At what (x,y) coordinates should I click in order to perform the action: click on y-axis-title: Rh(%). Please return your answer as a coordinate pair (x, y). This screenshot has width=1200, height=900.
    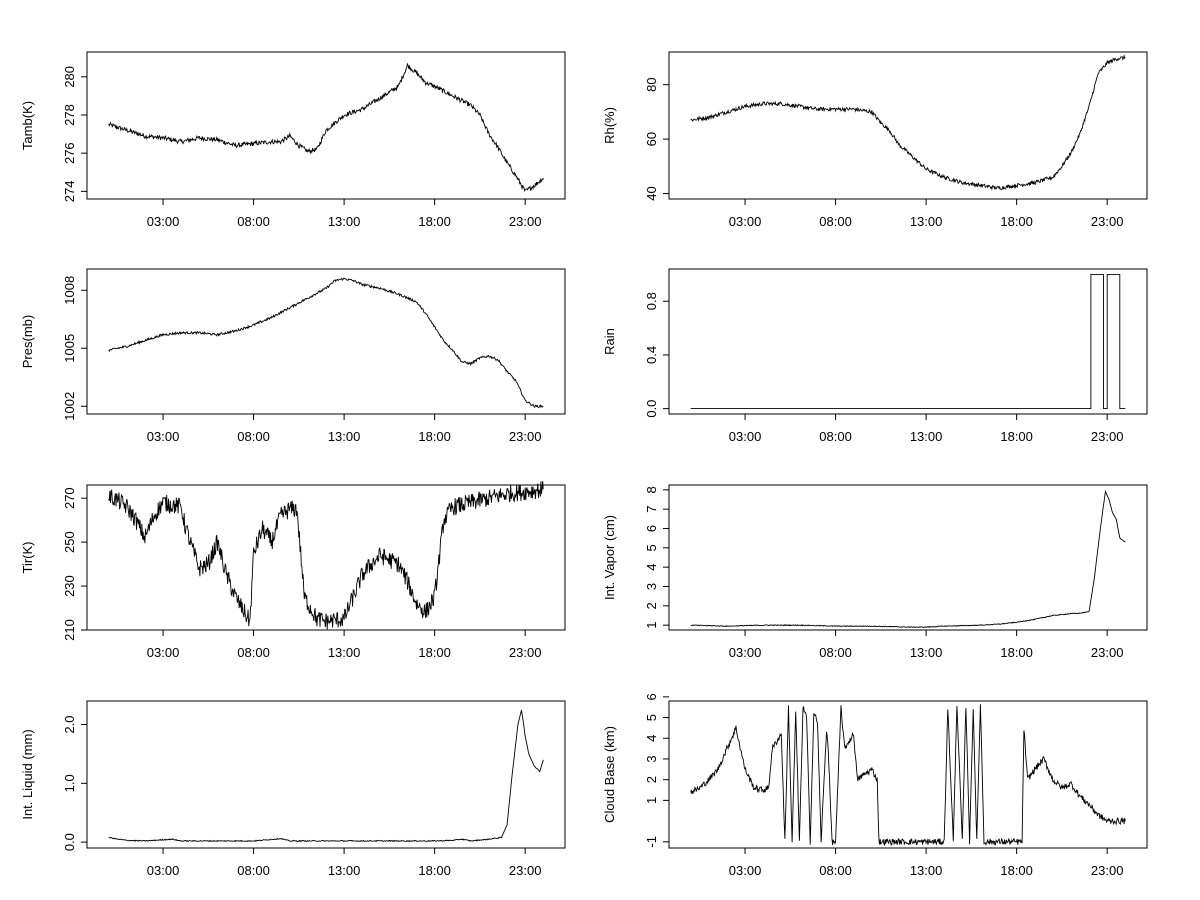
    Looking at the image, I should click on (609, 125).